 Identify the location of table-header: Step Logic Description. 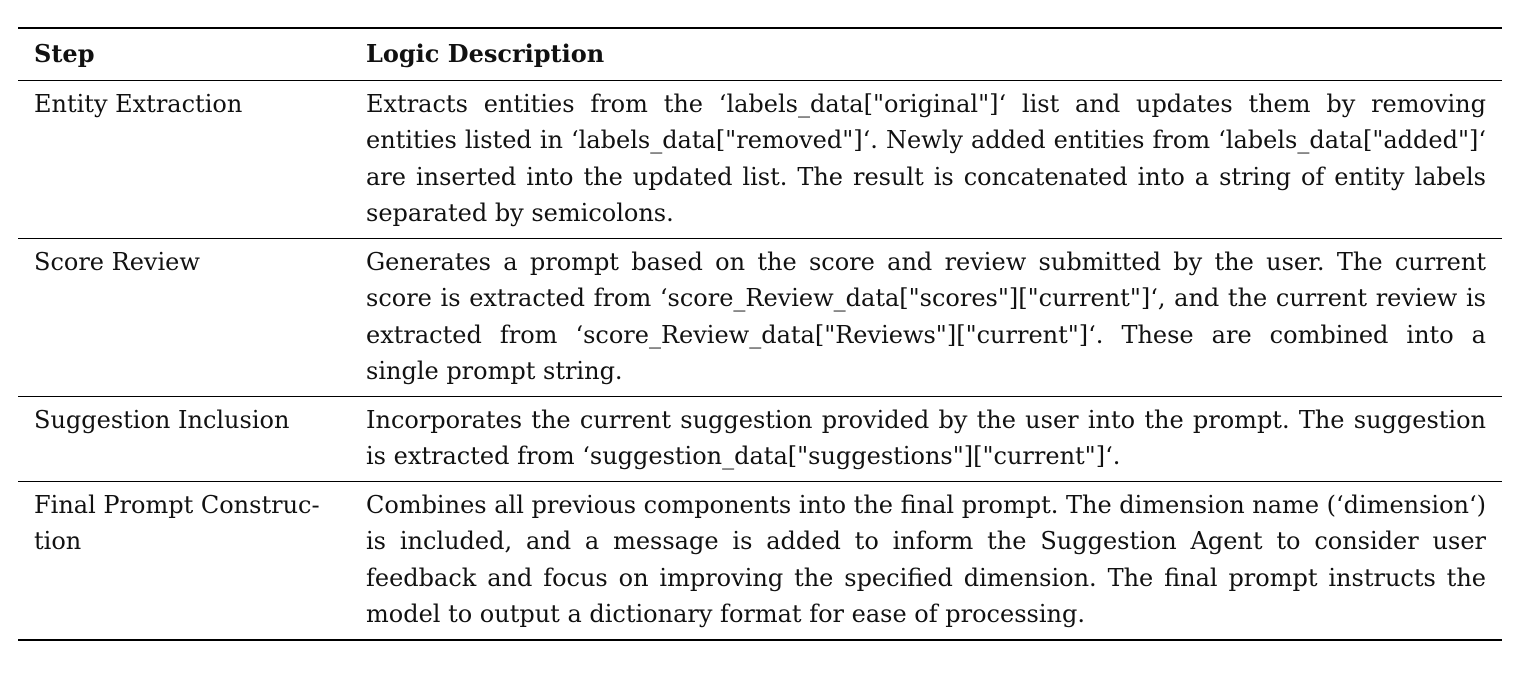
(760, 54).